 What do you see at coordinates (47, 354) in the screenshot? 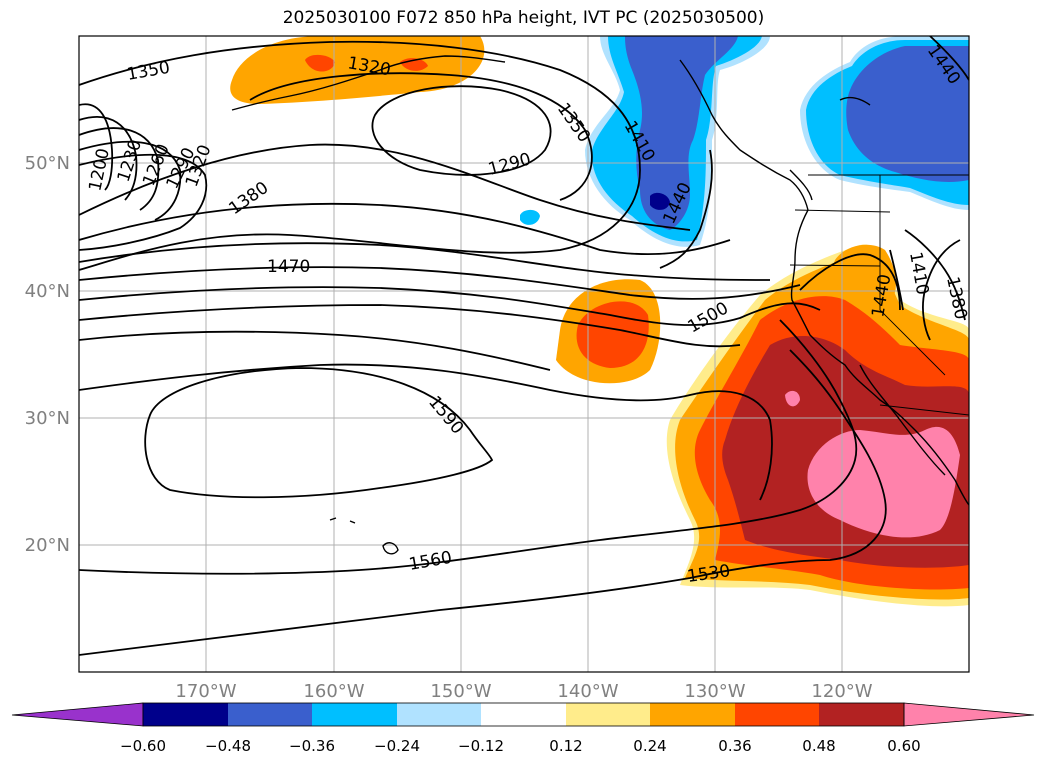
I see `latitude-labels: 50°N 40°N 30°N 20°N` at bounding box center [47, 354].